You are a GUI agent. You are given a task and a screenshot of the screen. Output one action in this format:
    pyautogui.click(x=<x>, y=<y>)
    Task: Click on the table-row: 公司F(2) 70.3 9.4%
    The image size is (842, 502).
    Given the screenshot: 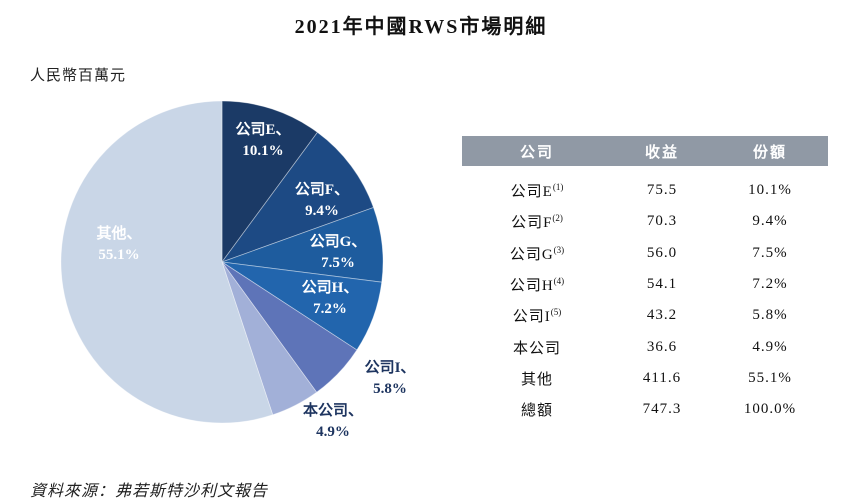 What is the action you would take?
    pyautogui.click(x=649, y=222)
    